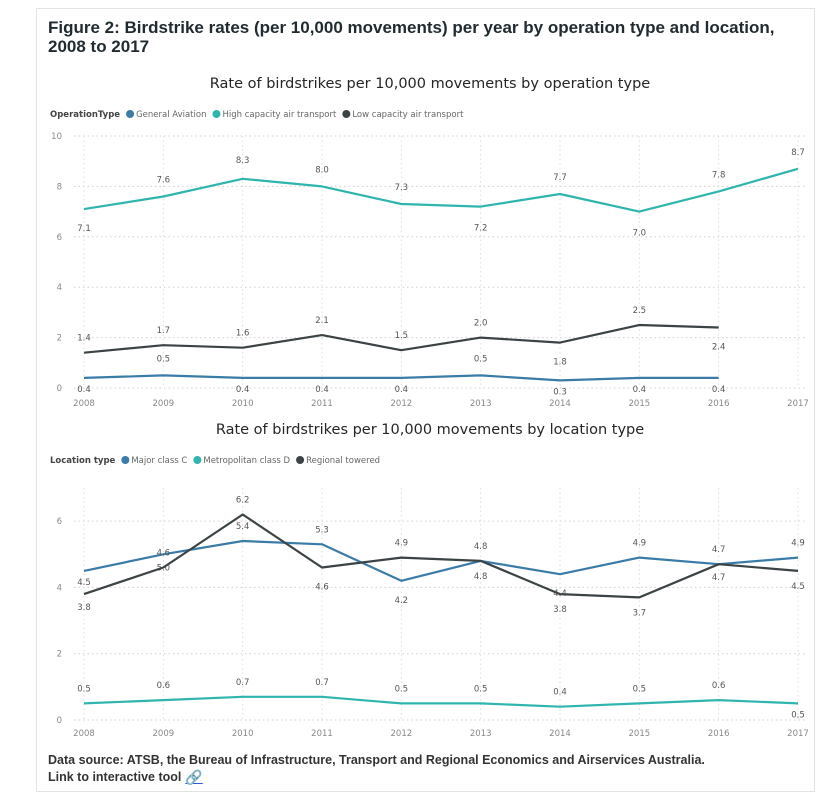 This screenshot has width=821, height=798. I want to click on data-label: 7.7, so click(560, 178).